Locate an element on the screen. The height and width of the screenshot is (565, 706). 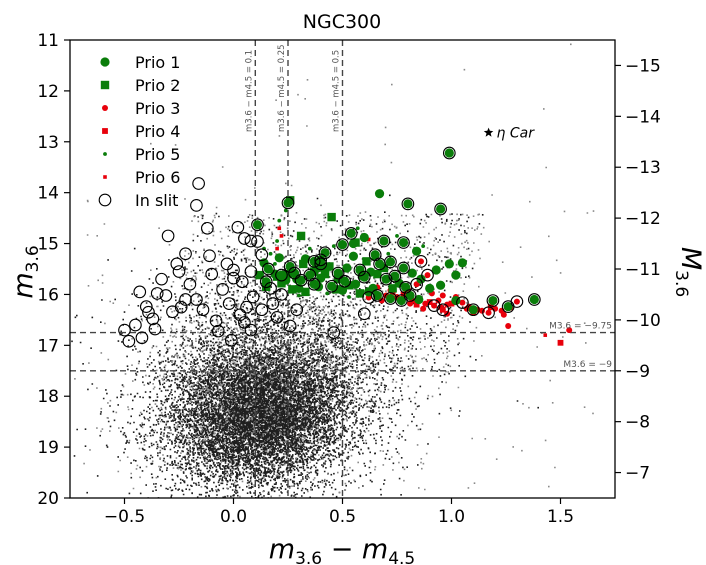
legend-item-prio-2: Prio 2 is located at coordinates (140, 85).